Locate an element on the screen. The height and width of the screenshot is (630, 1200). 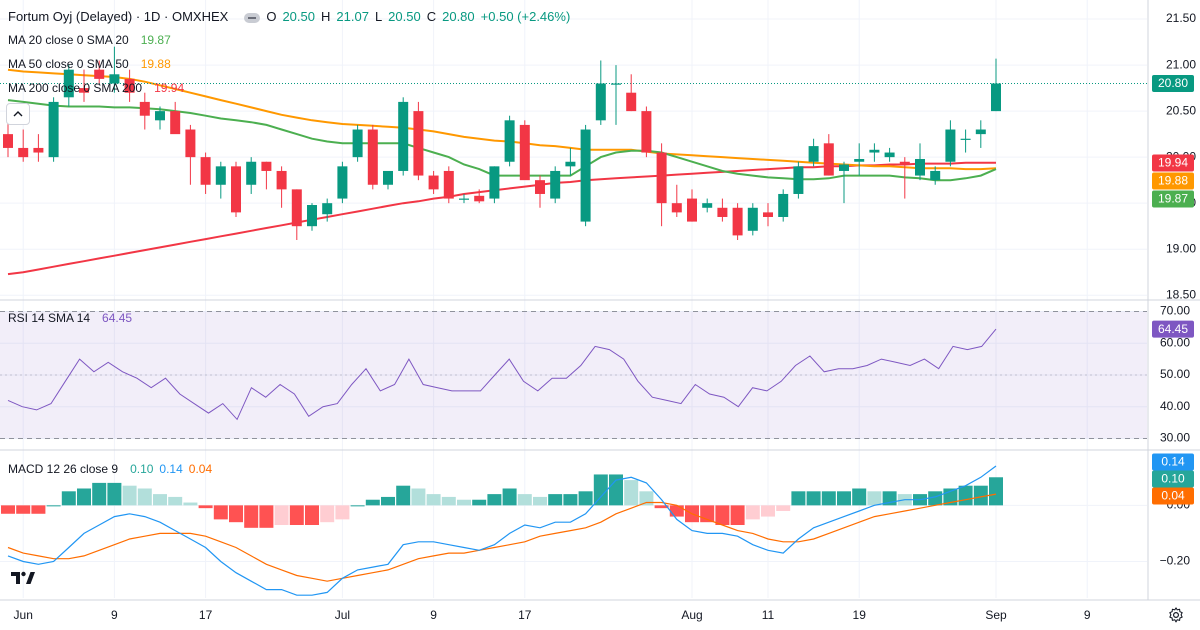
change-value: +0.50 (+2.46%) is located at coordinates (525, 16).